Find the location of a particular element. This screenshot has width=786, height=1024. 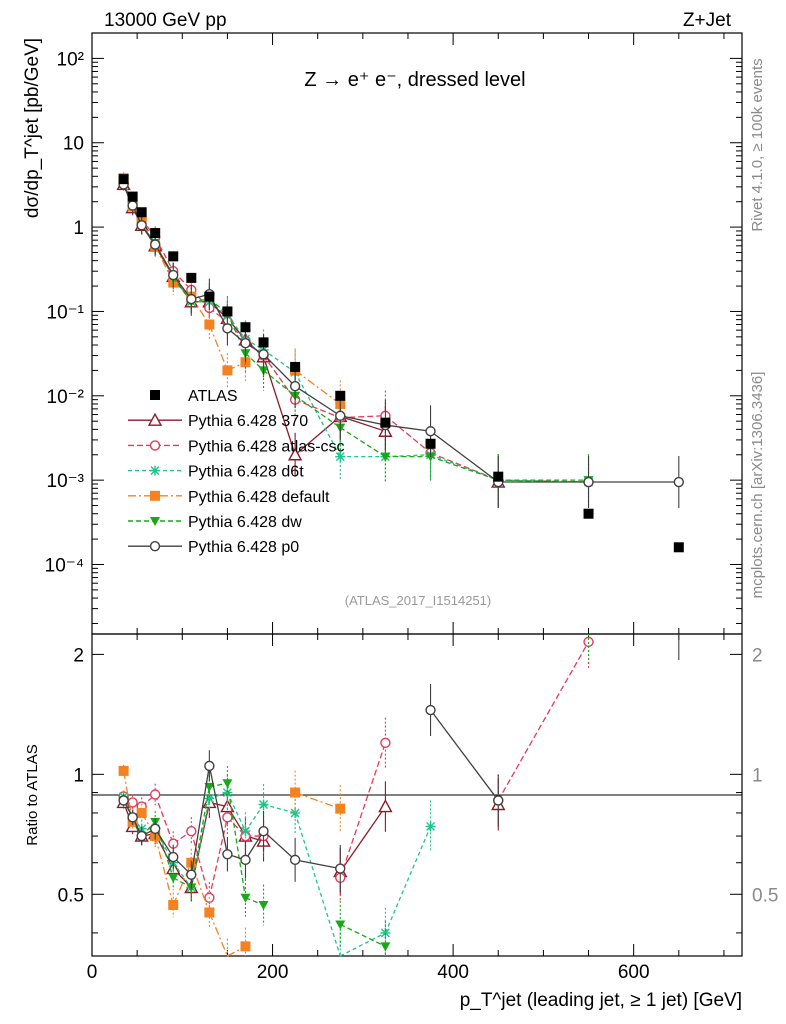

ratio-tick-label-right: 1 is located at coordinates (757, 775).